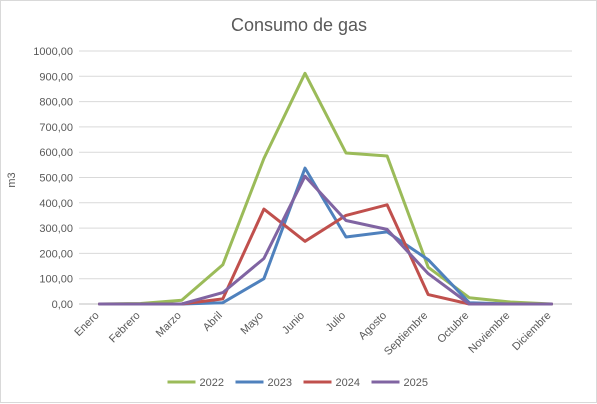 This screenshot has height=404, width=597. Describe the element at coordinates (56, 229) in the screenshot. I see `y-tick-label: 300,00` at that location.